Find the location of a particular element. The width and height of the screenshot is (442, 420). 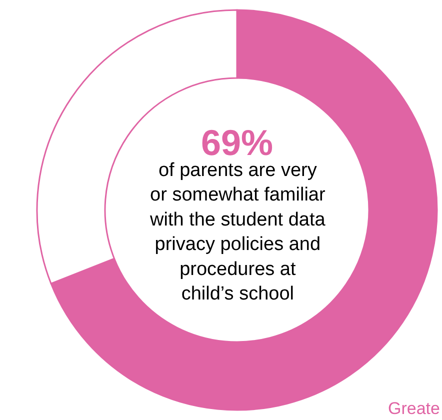

text: of parents are very or somewhat familiar with the student data privacy policies and procedures at child’s school is located at coordinates (237, 232).